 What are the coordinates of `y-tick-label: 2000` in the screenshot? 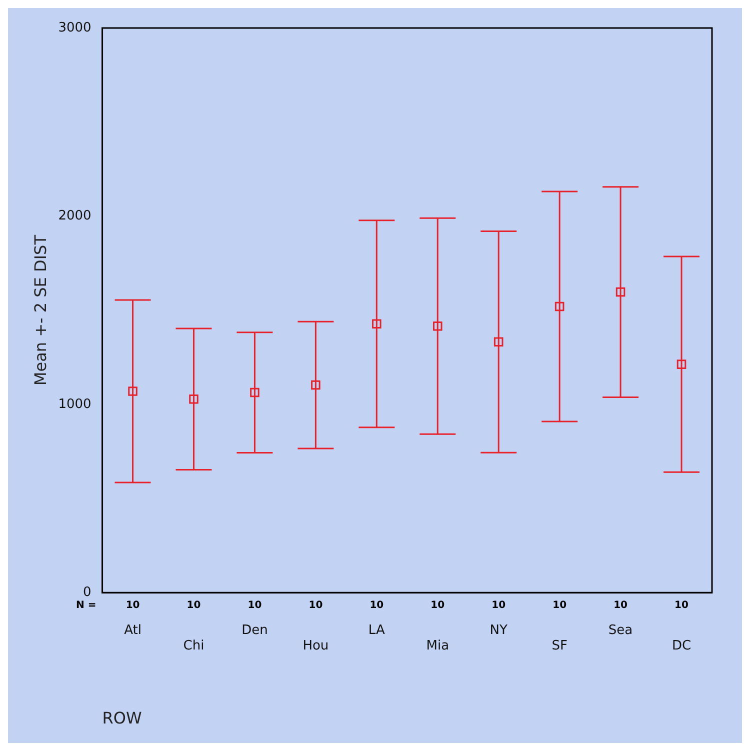 It's located at (75, 216).